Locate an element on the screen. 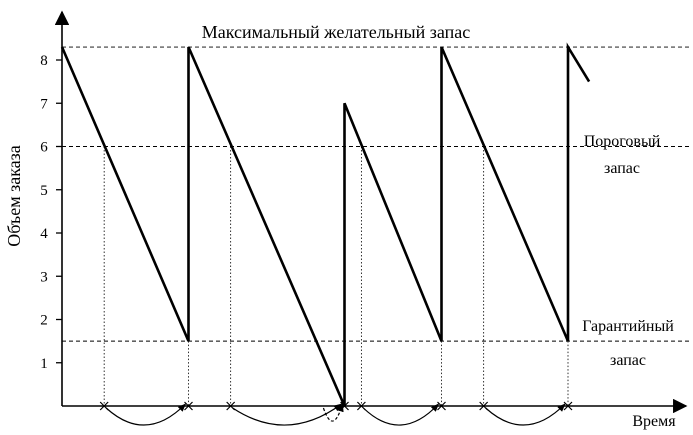 The height and width of the screenshot is (435, 693). y-ticks: 1 2 3 4 5 6 7 8 is located at coordinates (51, 212).